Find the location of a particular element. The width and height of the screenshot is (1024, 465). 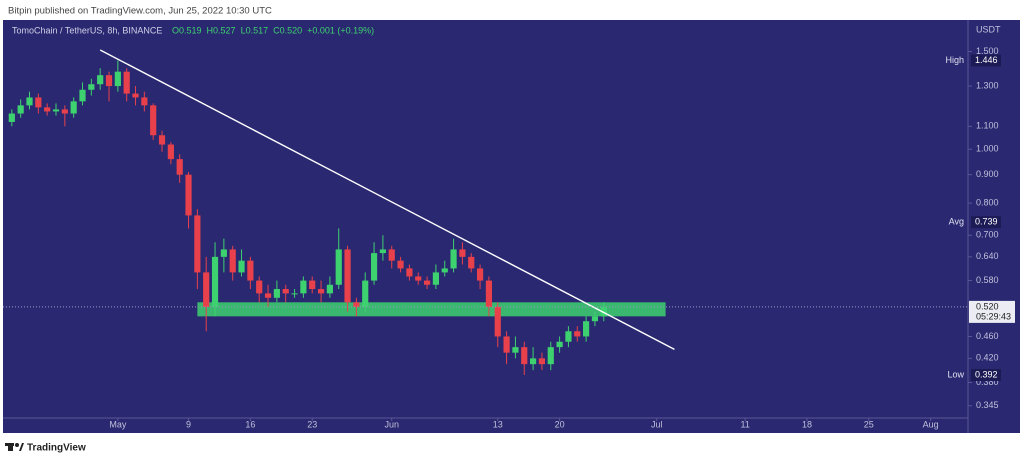

x-tick-label: Jun is located at coordinates (391, 424).